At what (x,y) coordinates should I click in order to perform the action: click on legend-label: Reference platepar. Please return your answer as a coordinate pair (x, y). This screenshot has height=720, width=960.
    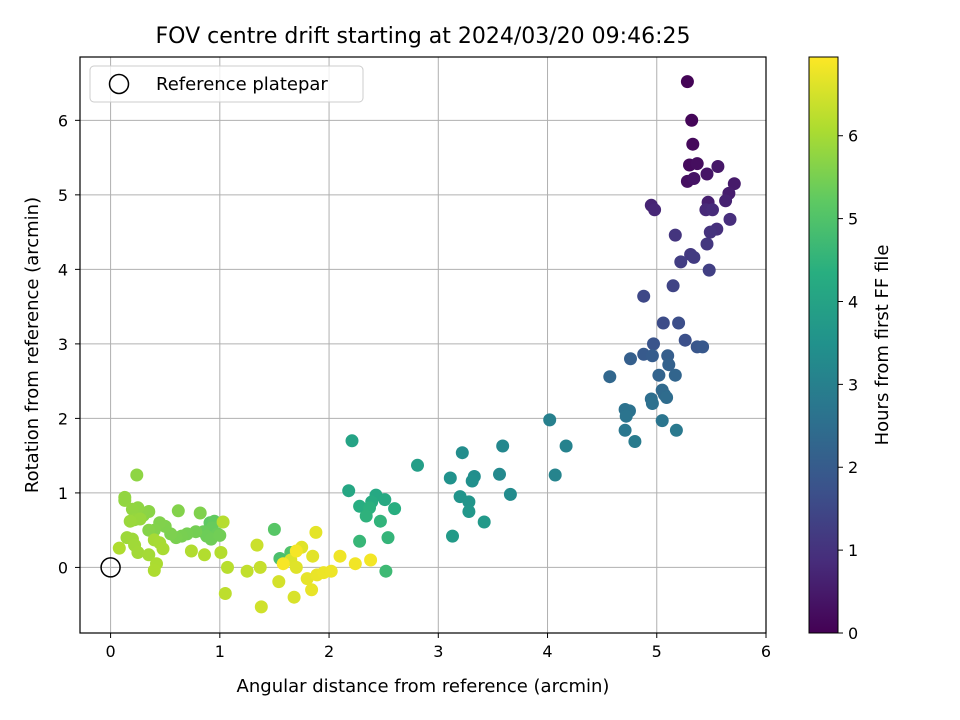
    Looking at the image, I should click on (242, 84).